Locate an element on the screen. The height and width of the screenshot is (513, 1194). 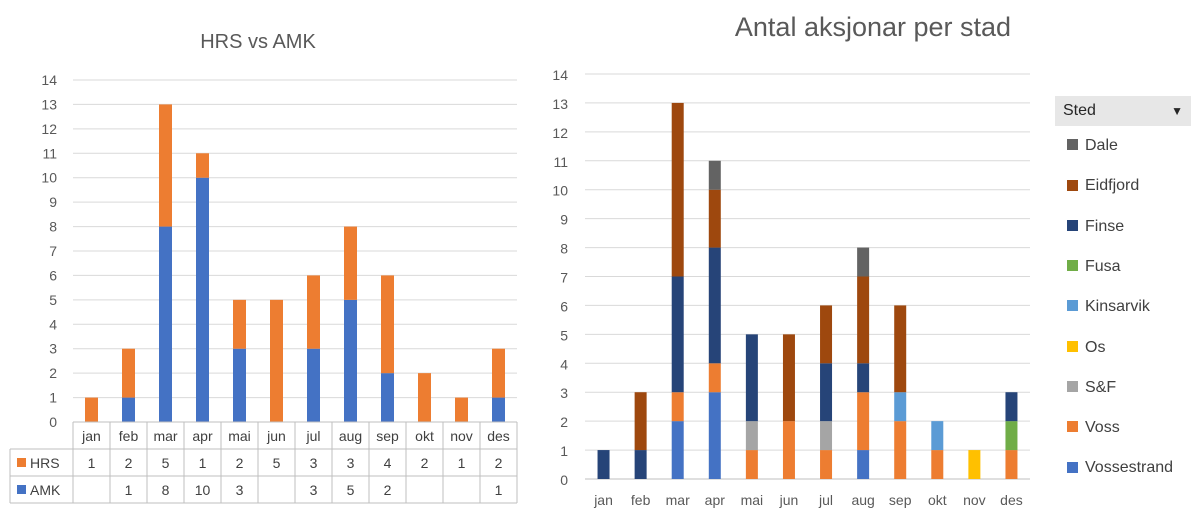
y-tick-label: 1 is located at coordinates (53, 398).